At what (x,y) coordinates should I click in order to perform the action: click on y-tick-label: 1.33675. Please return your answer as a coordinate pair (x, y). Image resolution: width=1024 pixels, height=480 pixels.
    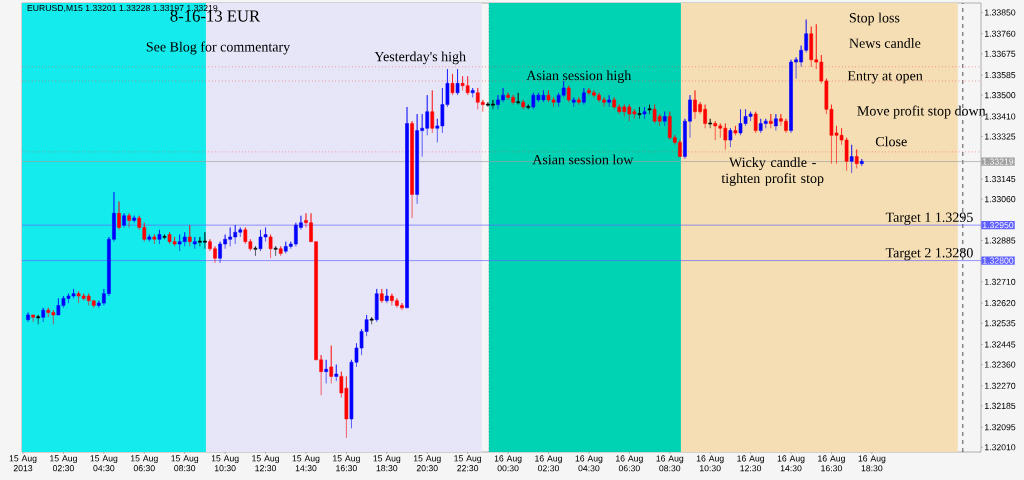
    Looking at the image, I should click on (1000, 53).